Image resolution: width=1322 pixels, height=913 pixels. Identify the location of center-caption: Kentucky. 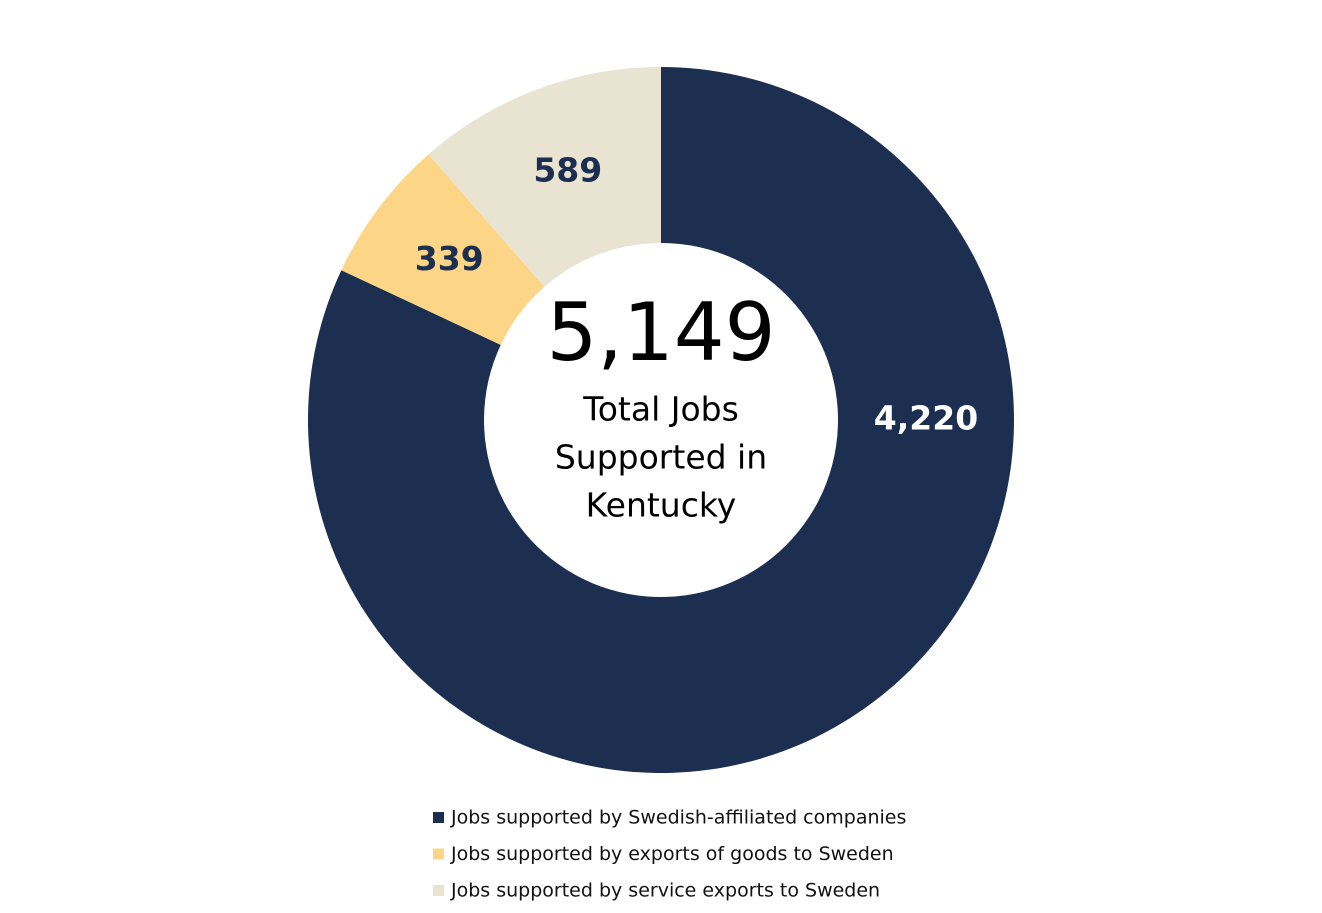
(661, 505).